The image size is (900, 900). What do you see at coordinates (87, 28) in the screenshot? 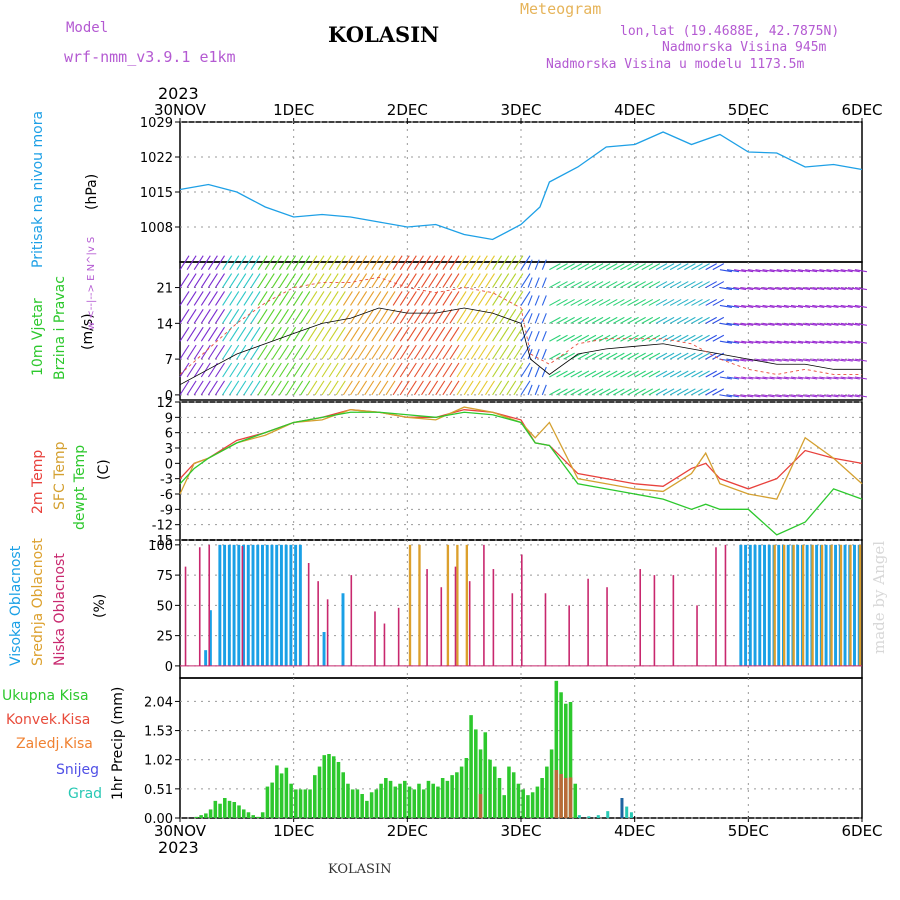
I see `model-label: Model` at bounding box center [87, 28].